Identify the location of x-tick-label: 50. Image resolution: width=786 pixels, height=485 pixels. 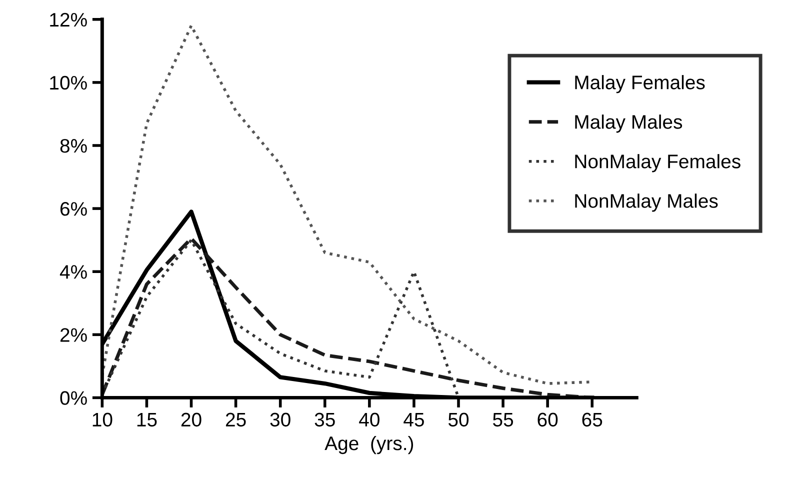
(458, 419).